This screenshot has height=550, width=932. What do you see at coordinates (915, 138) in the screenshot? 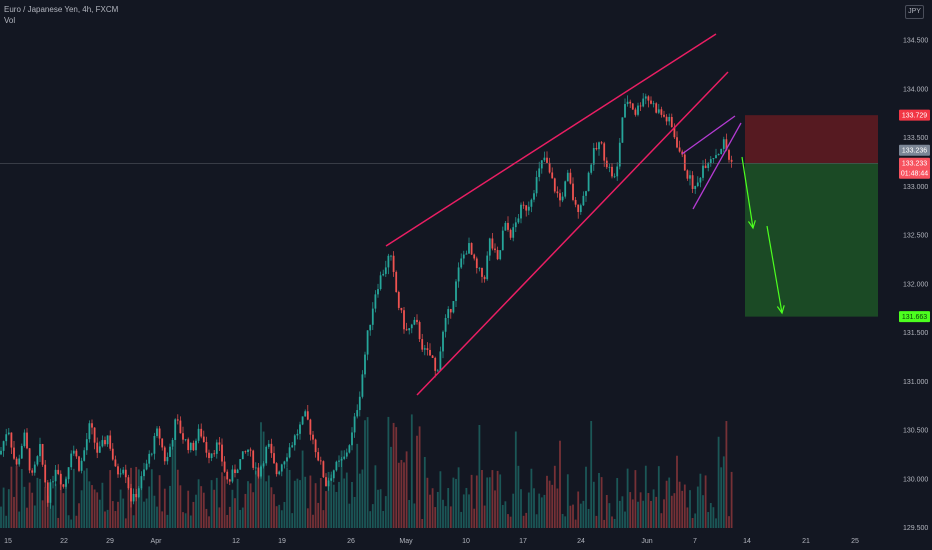
I see `price-tick-label: 133.500` at bounding box center [915, 138].